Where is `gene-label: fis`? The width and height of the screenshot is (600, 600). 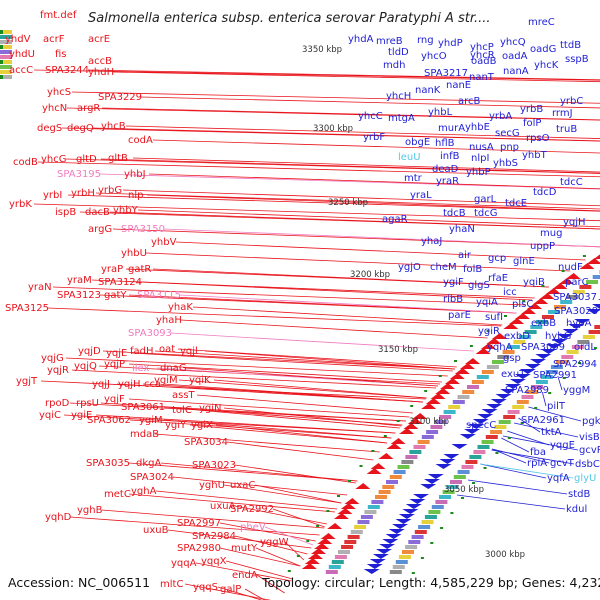 gene-label: fis is located at coordinates (61, 54).